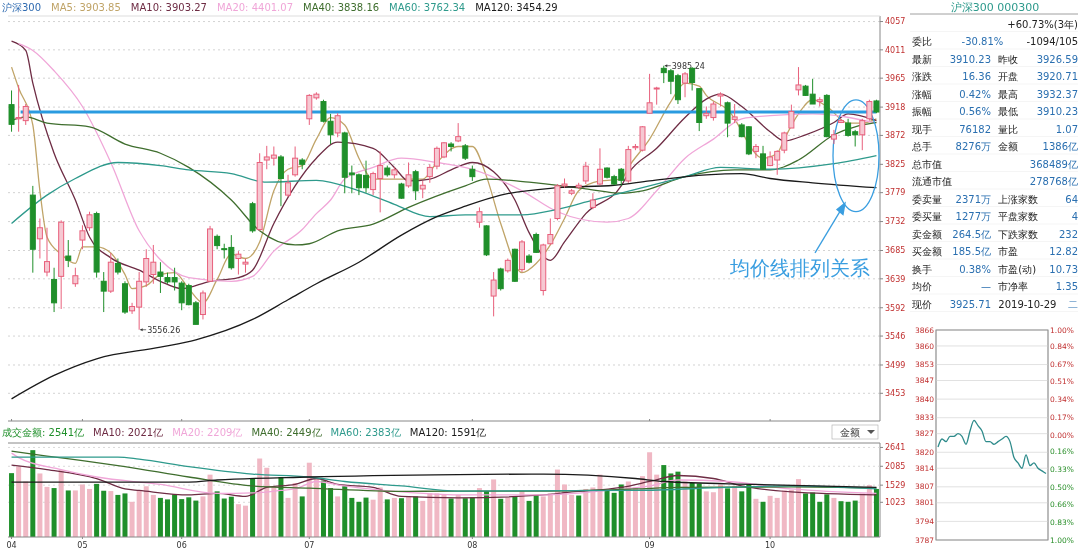 The height and width of the screenshot is (551, 1080). I want to click on x-tick-label: 09, so click(649, 545).